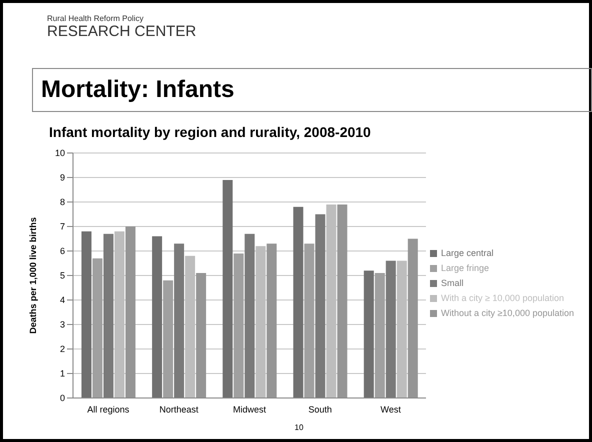 This screenshot has height=442, width=592. I want to click on x-tick-label: Midwest, so click(249, 409).